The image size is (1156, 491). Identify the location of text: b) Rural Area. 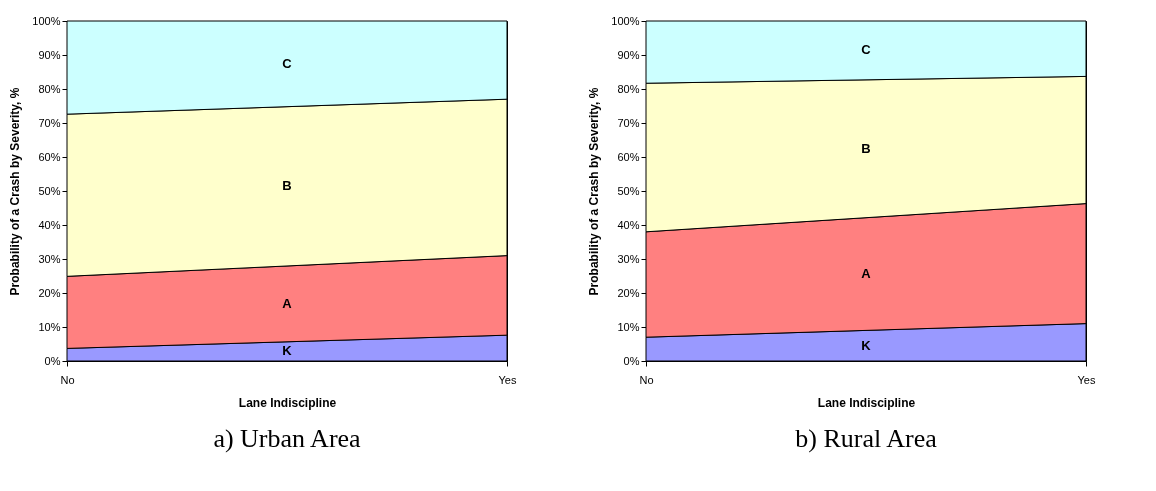
(866, 438).